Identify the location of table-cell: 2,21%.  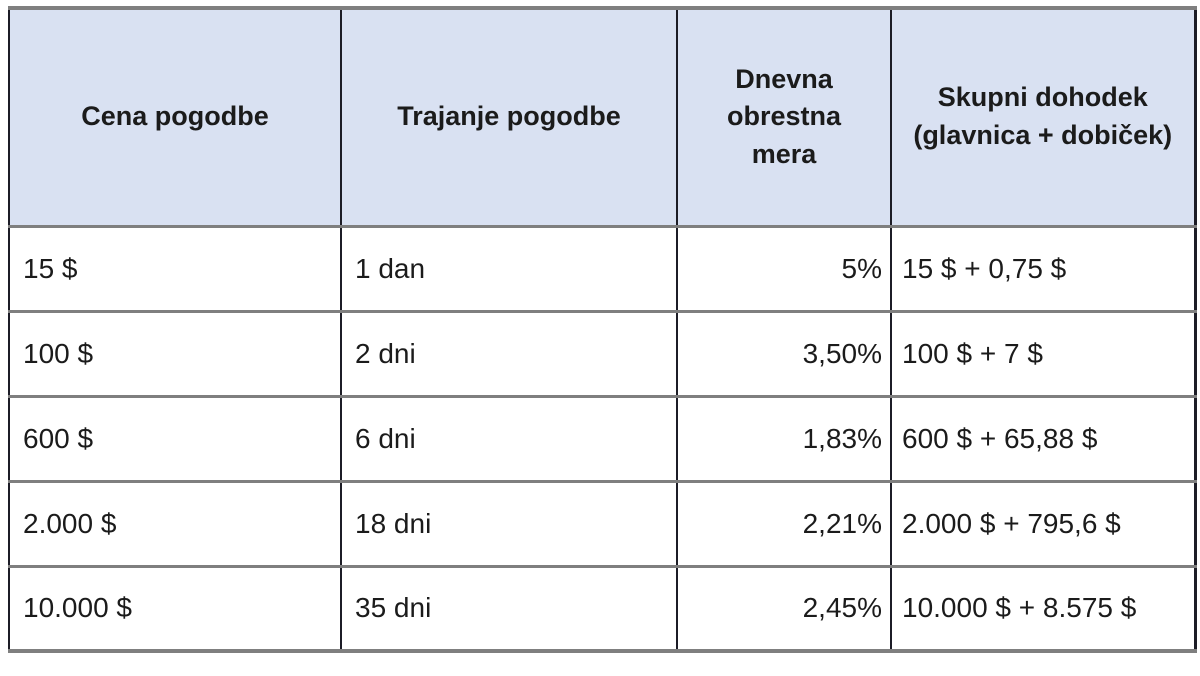
(784, 522).